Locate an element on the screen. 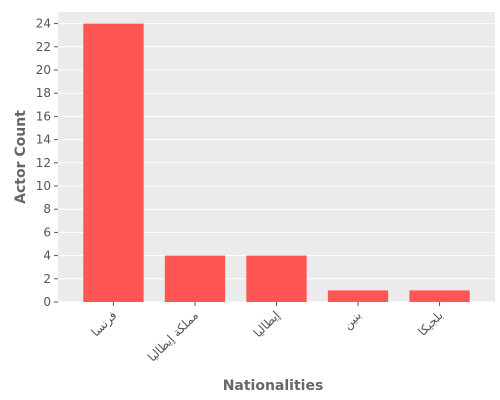 Image resolution: width=500 pixels, height=400 pixels. y-tick-label: 14 is located at coordinates (43, 140).